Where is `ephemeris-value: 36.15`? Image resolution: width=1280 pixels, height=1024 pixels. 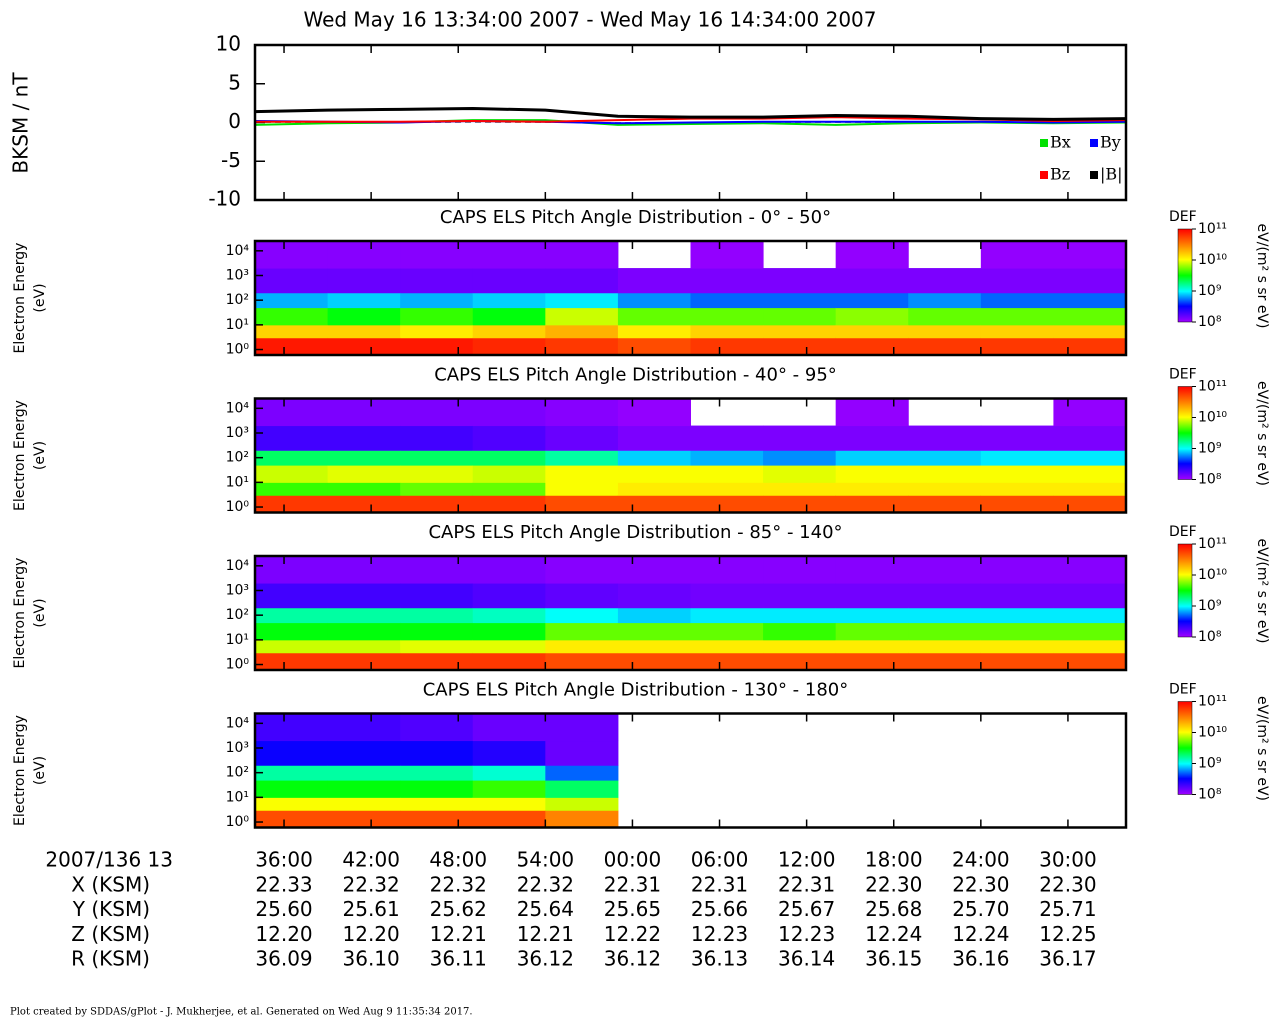 ephemeris-value: 36.15 is located at coordinates (893, 959).